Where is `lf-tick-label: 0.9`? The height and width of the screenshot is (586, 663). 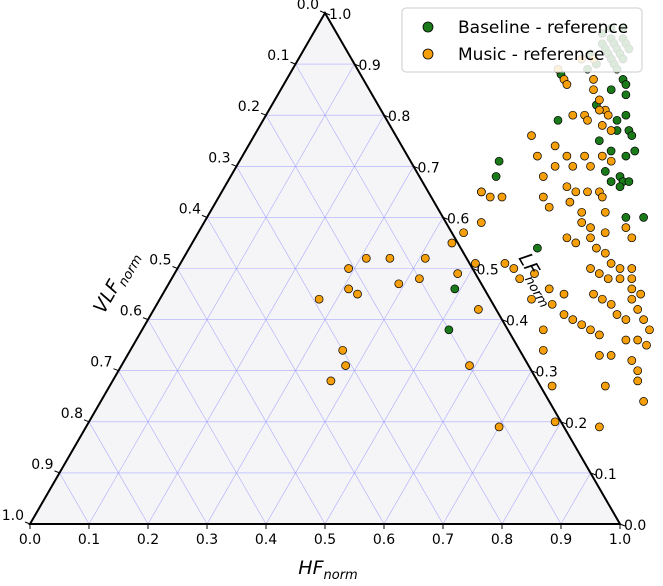 lf-tick-label: 0.9 is located at coordinates (370, 66).